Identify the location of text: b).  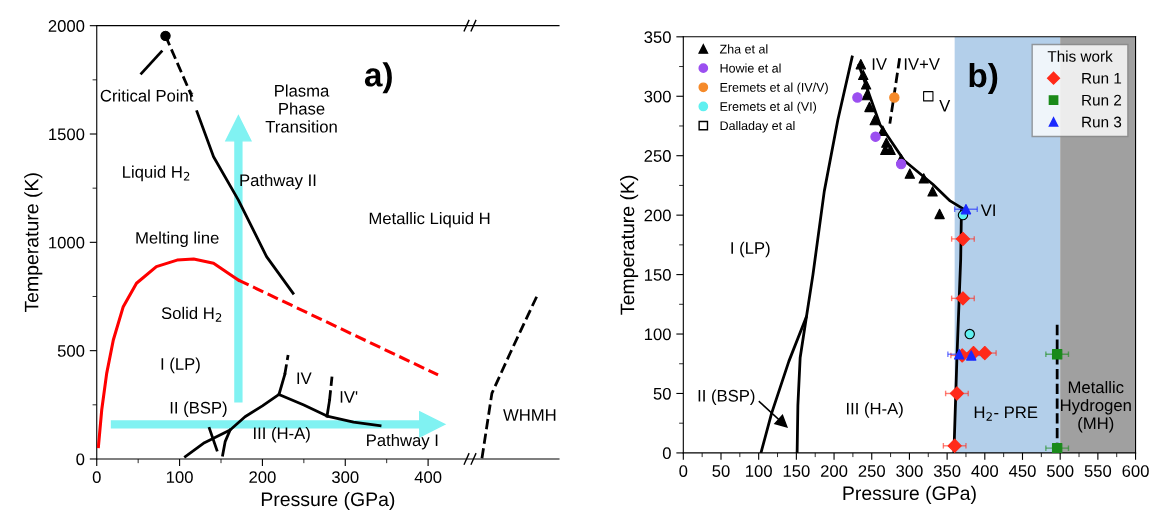
(983, 78).